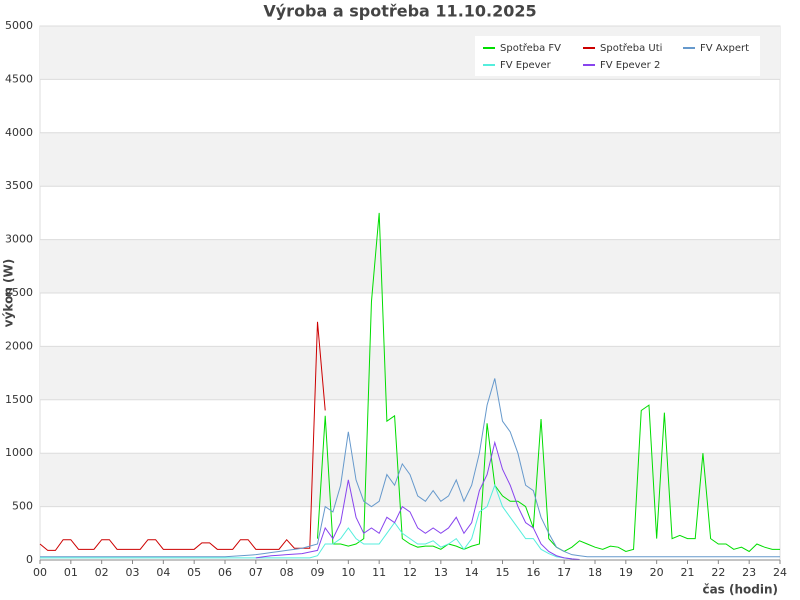  What do you see at coordinates (595, 572) in the screenshot?
I see `x-tick-label: 18` at bounding box center [595, 572].